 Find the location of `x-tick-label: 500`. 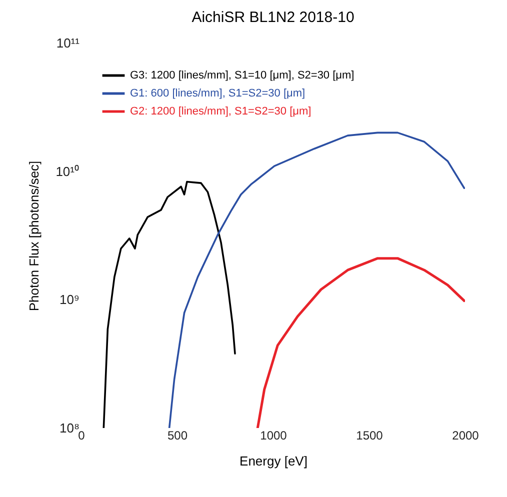

x-tick-label: 500 is located at coordinates (177, 435).